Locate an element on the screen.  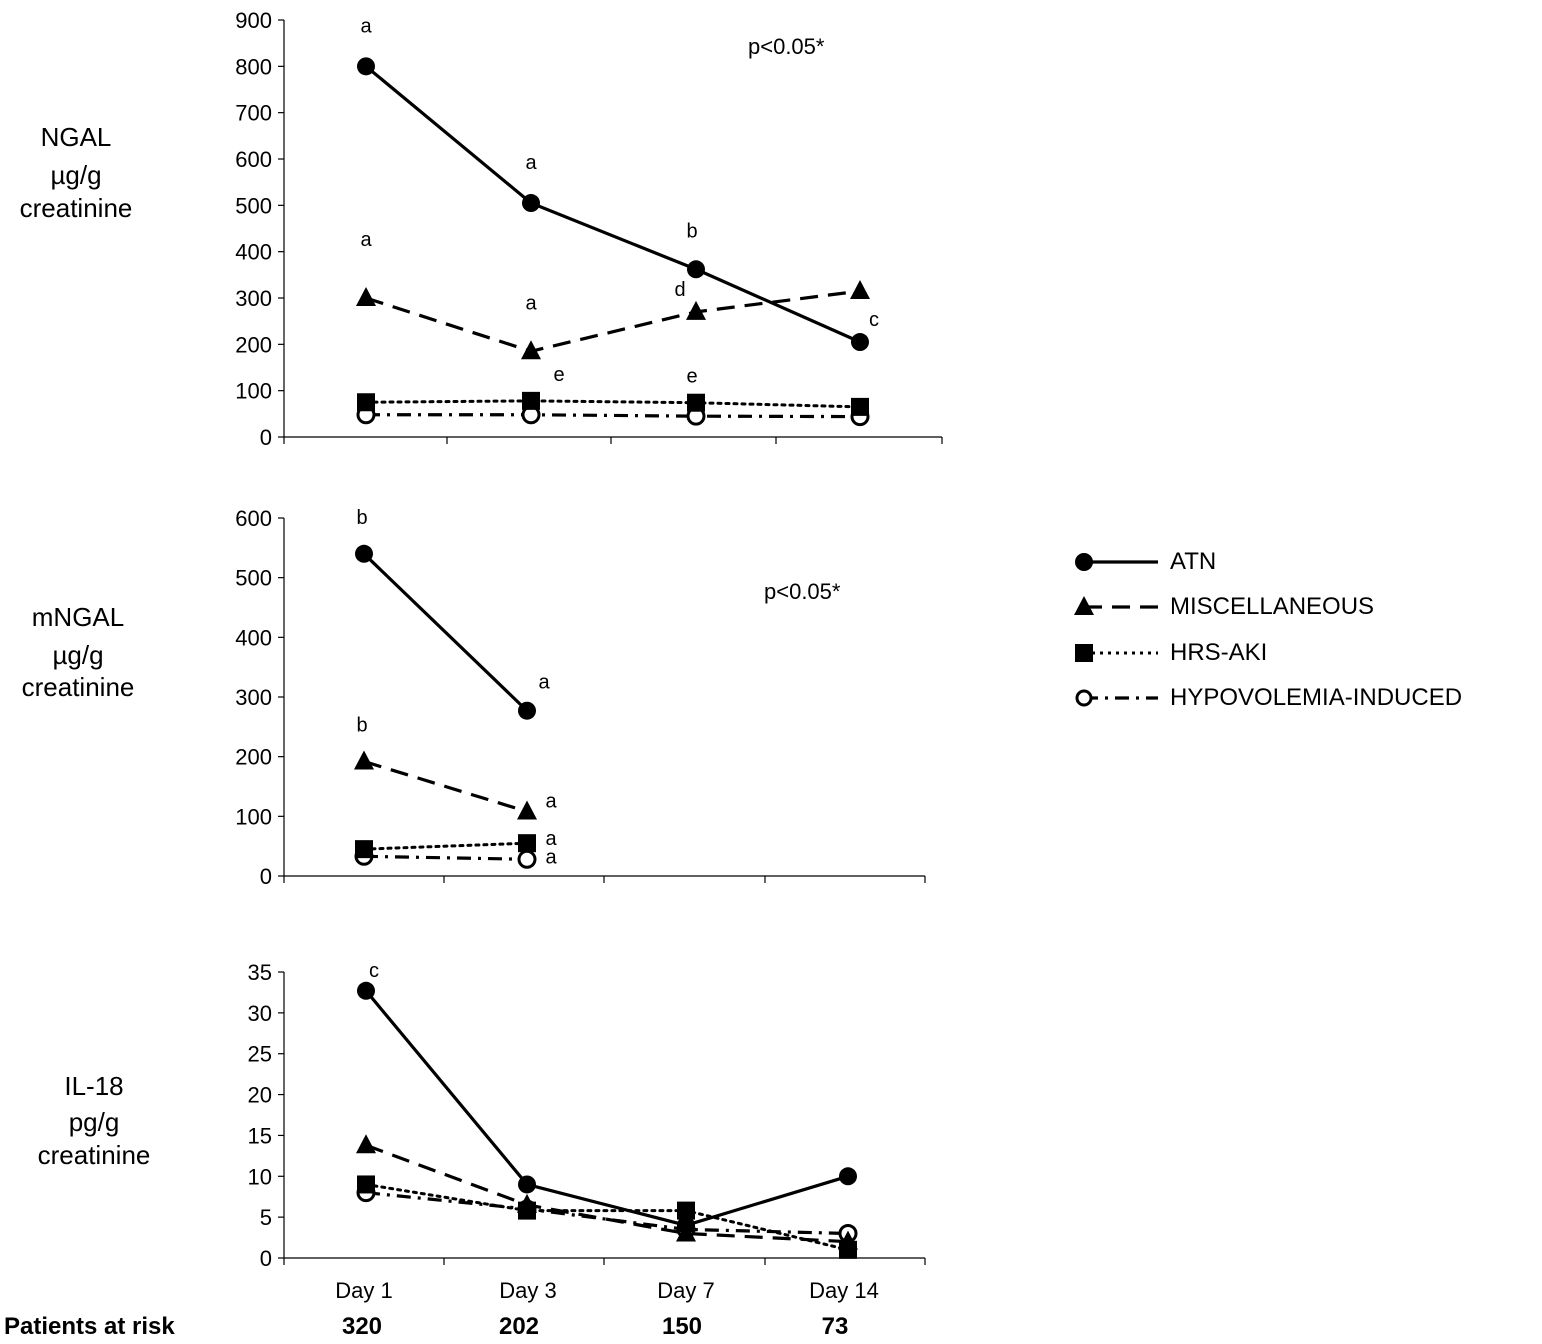
ngal-ylabel-line1: NGAL is located at coordinates (76, 137).